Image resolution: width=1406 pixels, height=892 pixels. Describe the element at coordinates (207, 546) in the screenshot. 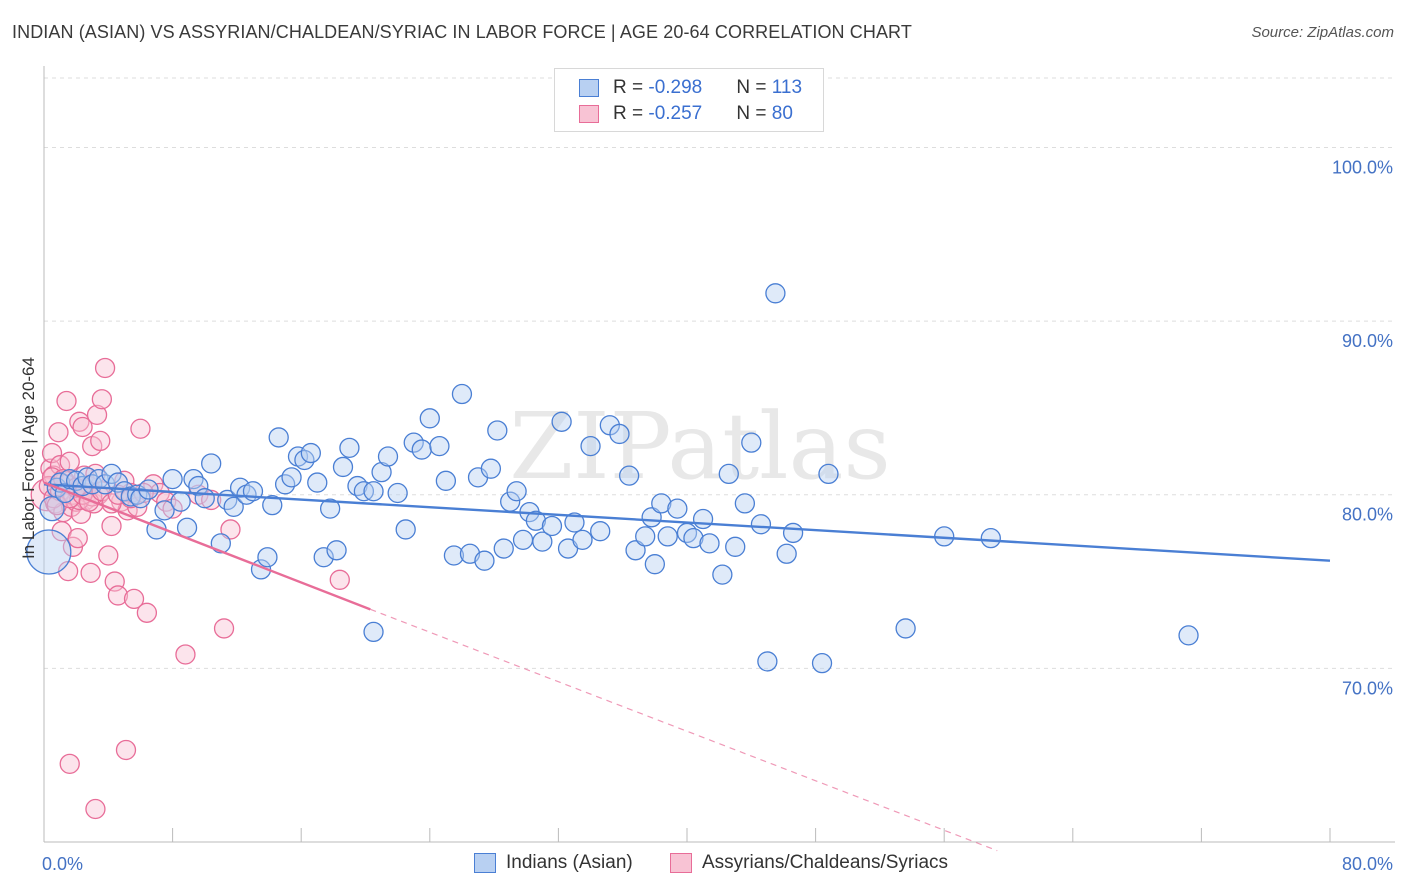

I see `pink-trend-line` at that location.